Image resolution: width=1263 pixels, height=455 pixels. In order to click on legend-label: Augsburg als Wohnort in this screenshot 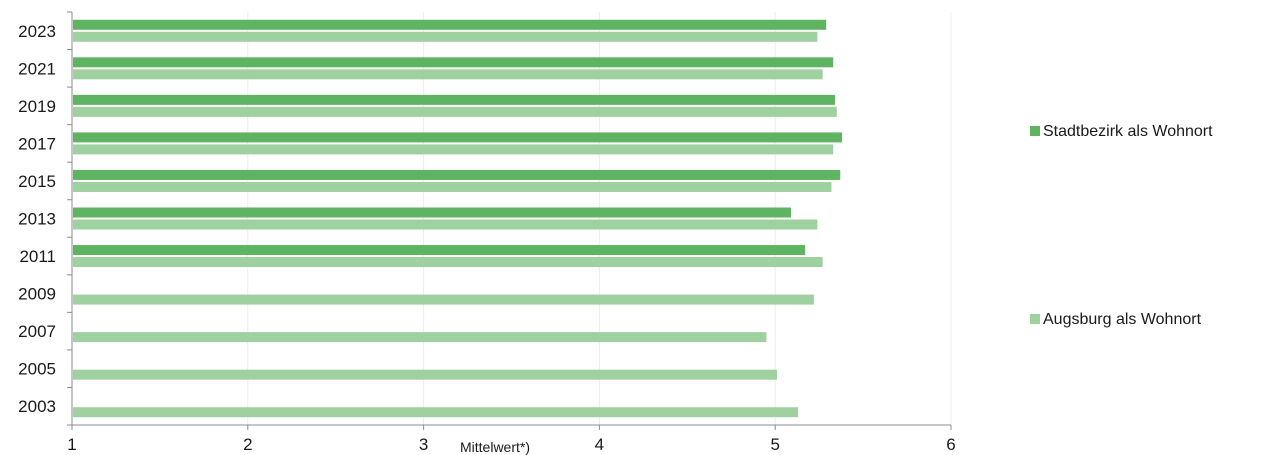, I will do `click(1122, 319)`.